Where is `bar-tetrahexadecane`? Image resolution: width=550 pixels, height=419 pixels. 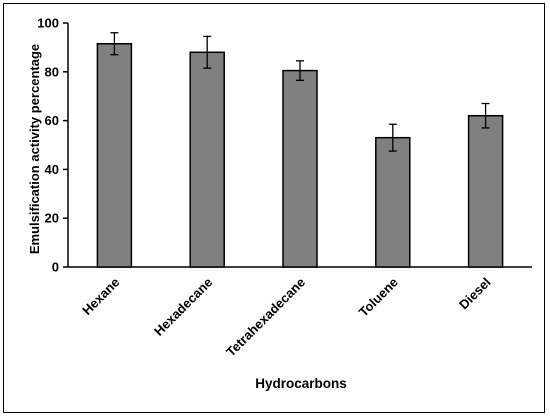 bar-tetrahexadecane is located at coordinates (300, 168).